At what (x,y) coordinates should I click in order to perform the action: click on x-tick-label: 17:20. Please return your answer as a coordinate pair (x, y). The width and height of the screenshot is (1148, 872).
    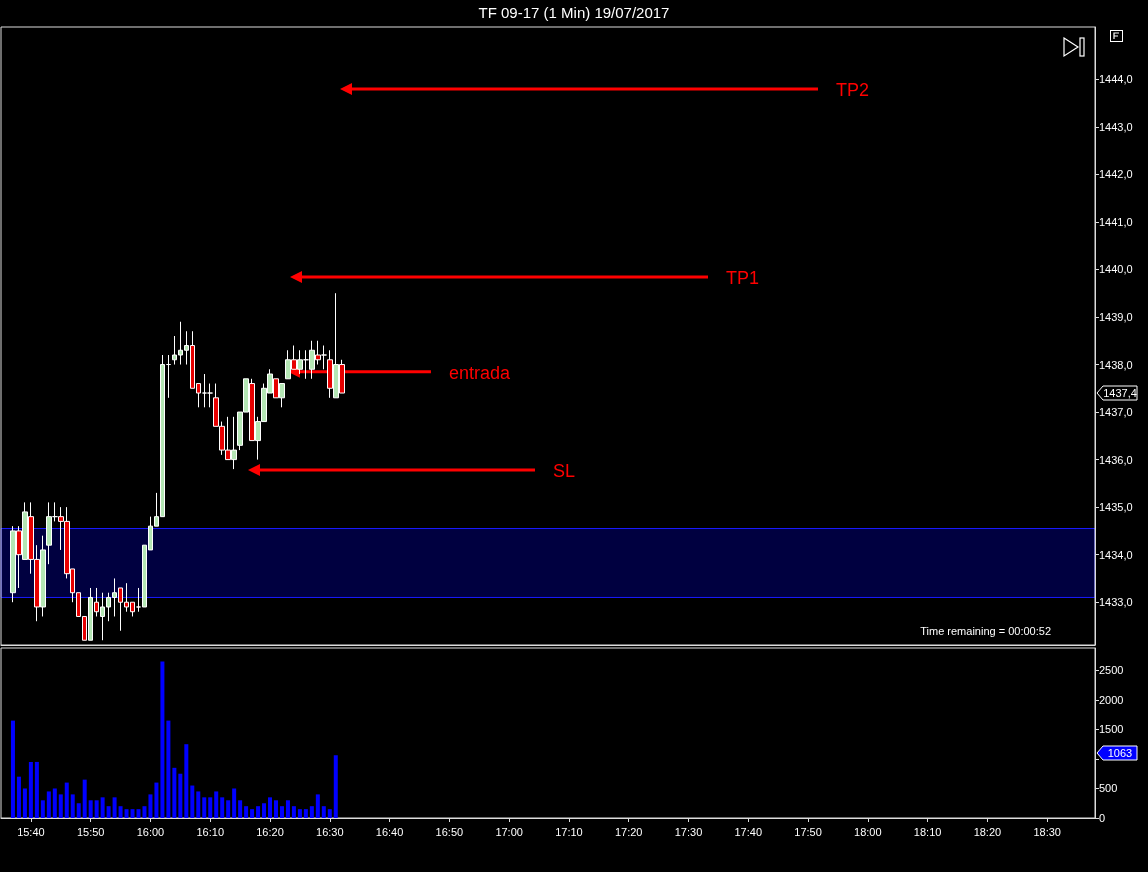
    Looking at the image, I should click on (628, 831).